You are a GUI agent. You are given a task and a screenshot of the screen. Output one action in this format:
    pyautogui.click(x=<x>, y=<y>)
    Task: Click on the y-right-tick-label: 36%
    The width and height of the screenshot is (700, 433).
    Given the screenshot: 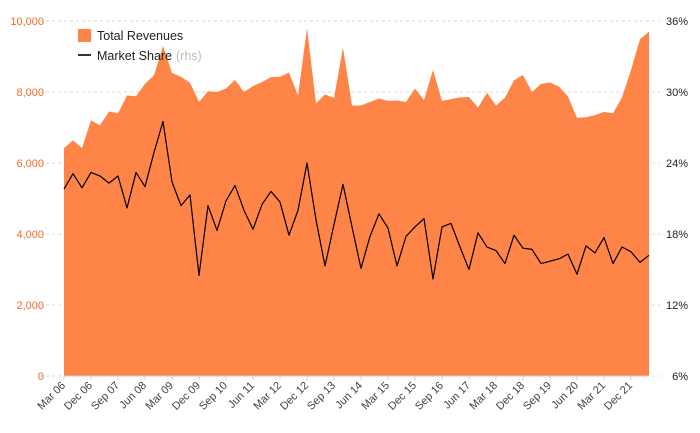 What is the action you would take?
    pyautogui.click(x=677, y=22)
    